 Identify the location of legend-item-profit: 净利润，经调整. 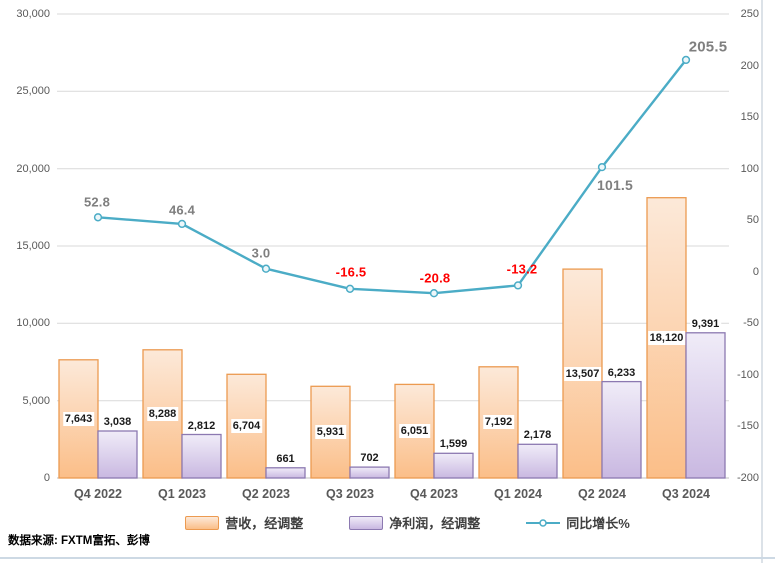
(414, 522).